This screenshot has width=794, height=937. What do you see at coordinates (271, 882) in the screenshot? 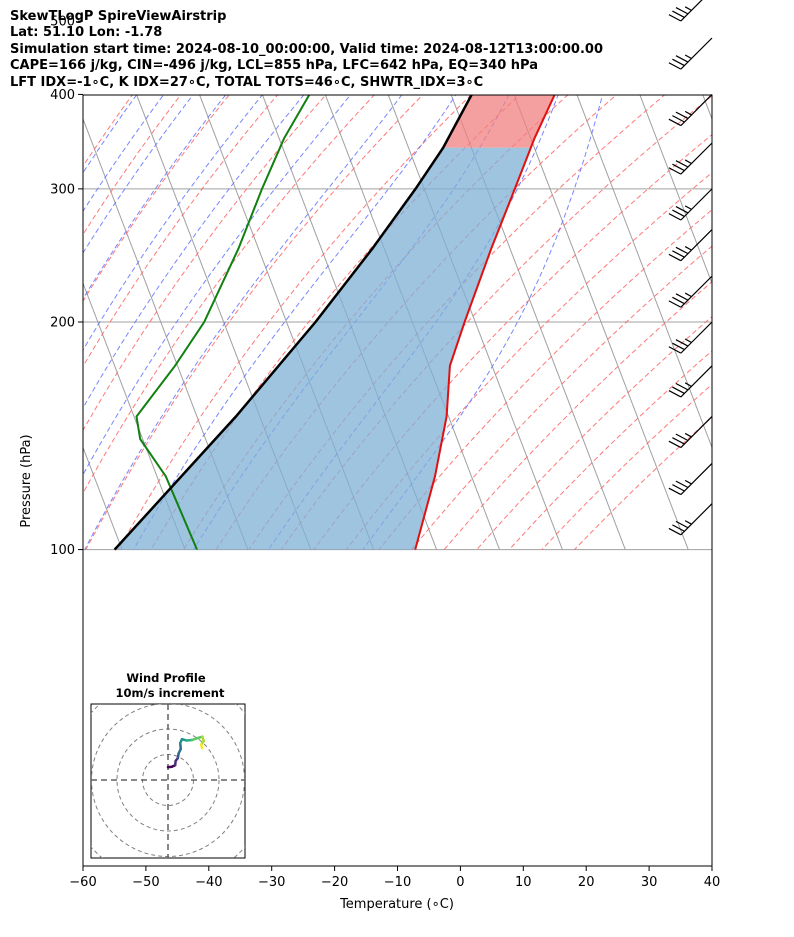
I see `x-tick-label: −30` at bounding box center [271, 882].